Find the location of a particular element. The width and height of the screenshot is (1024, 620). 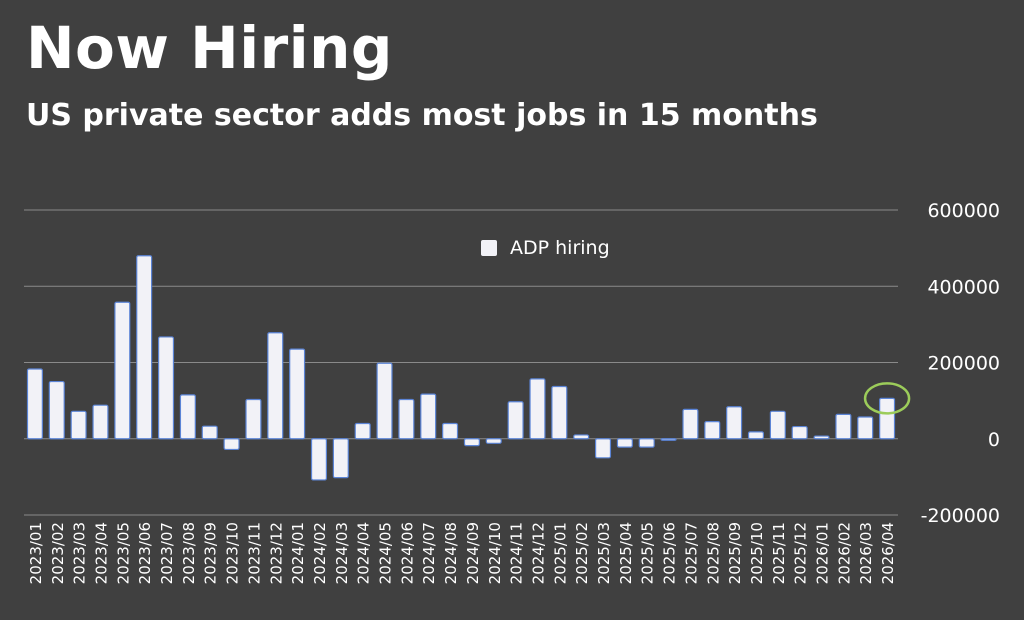

x-tick-label: 2025/05 is located at coordinates (648, 553).